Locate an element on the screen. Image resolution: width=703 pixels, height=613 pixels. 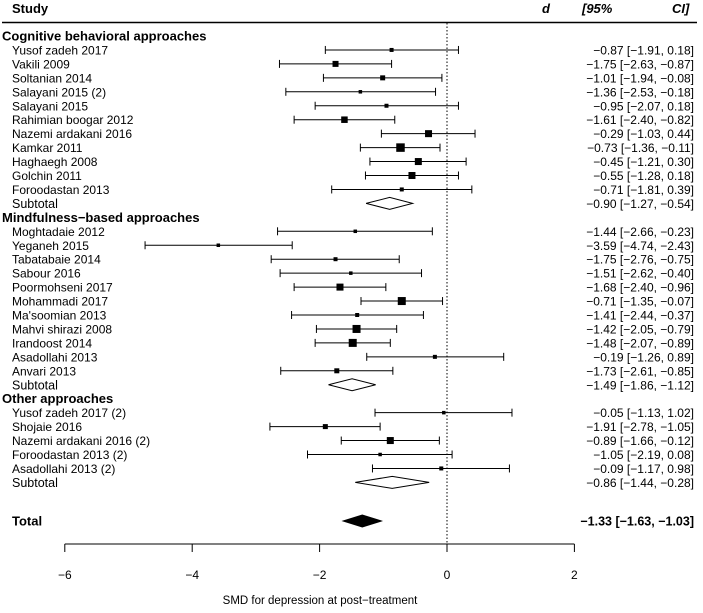
study-row: Kamkar 2011 −0.73 [−1.36, −0.11] is located at coordinates (353, 148).